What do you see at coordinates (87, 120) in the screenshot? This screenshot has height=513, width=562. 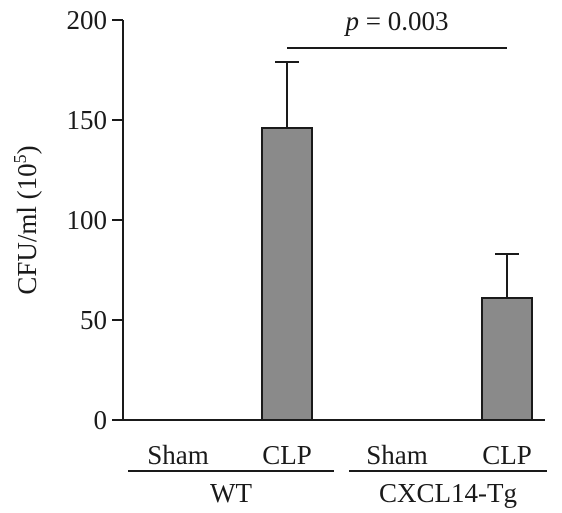 I see `y-tick-label: 150` at bounding box center [87, 120].